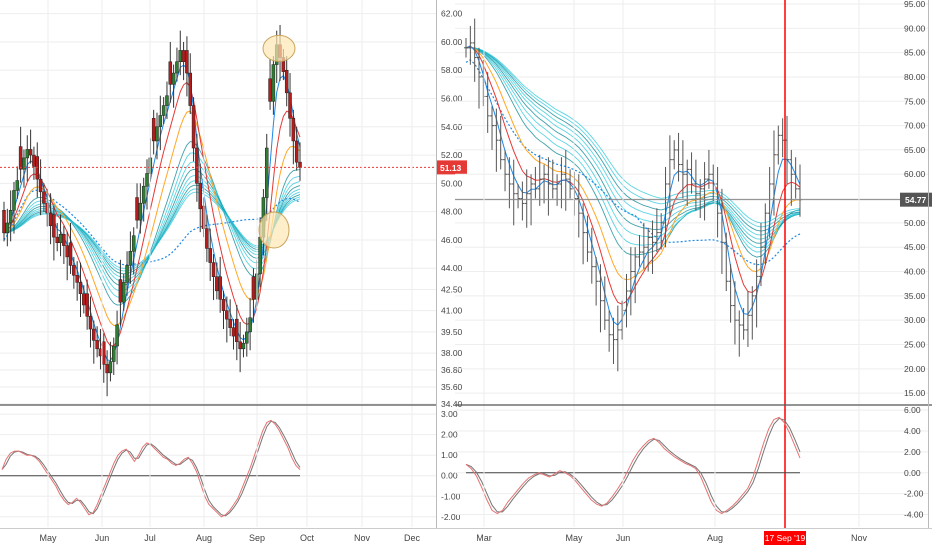 This screenshot has width=932, height=555. What do you see at coordinates (633, 162) in the screenshot?
I see `sma-dotted-line` at bounding box center [633, 162].